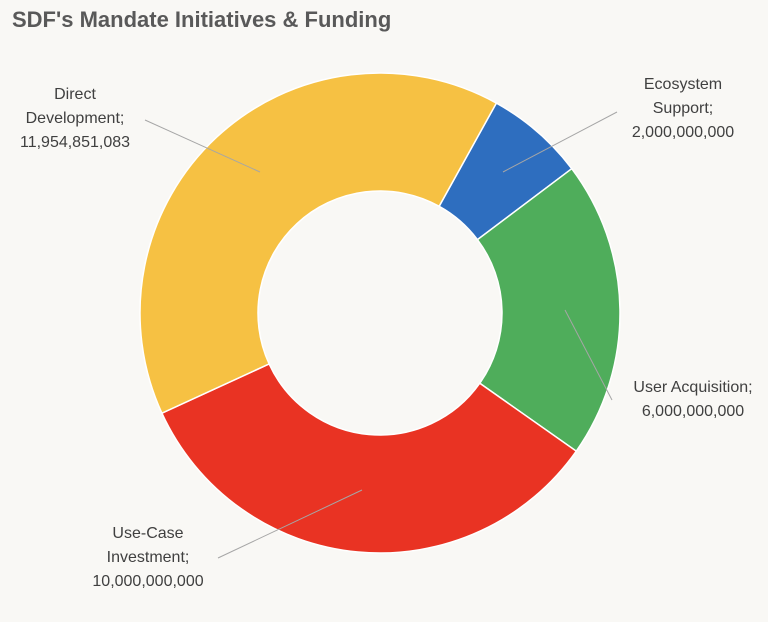 Image resolution: width=768 pixels, height=622 pixels. I want to click on data-label-box: Ecosystem Support; 2,000,000,000, so click(683, 109).